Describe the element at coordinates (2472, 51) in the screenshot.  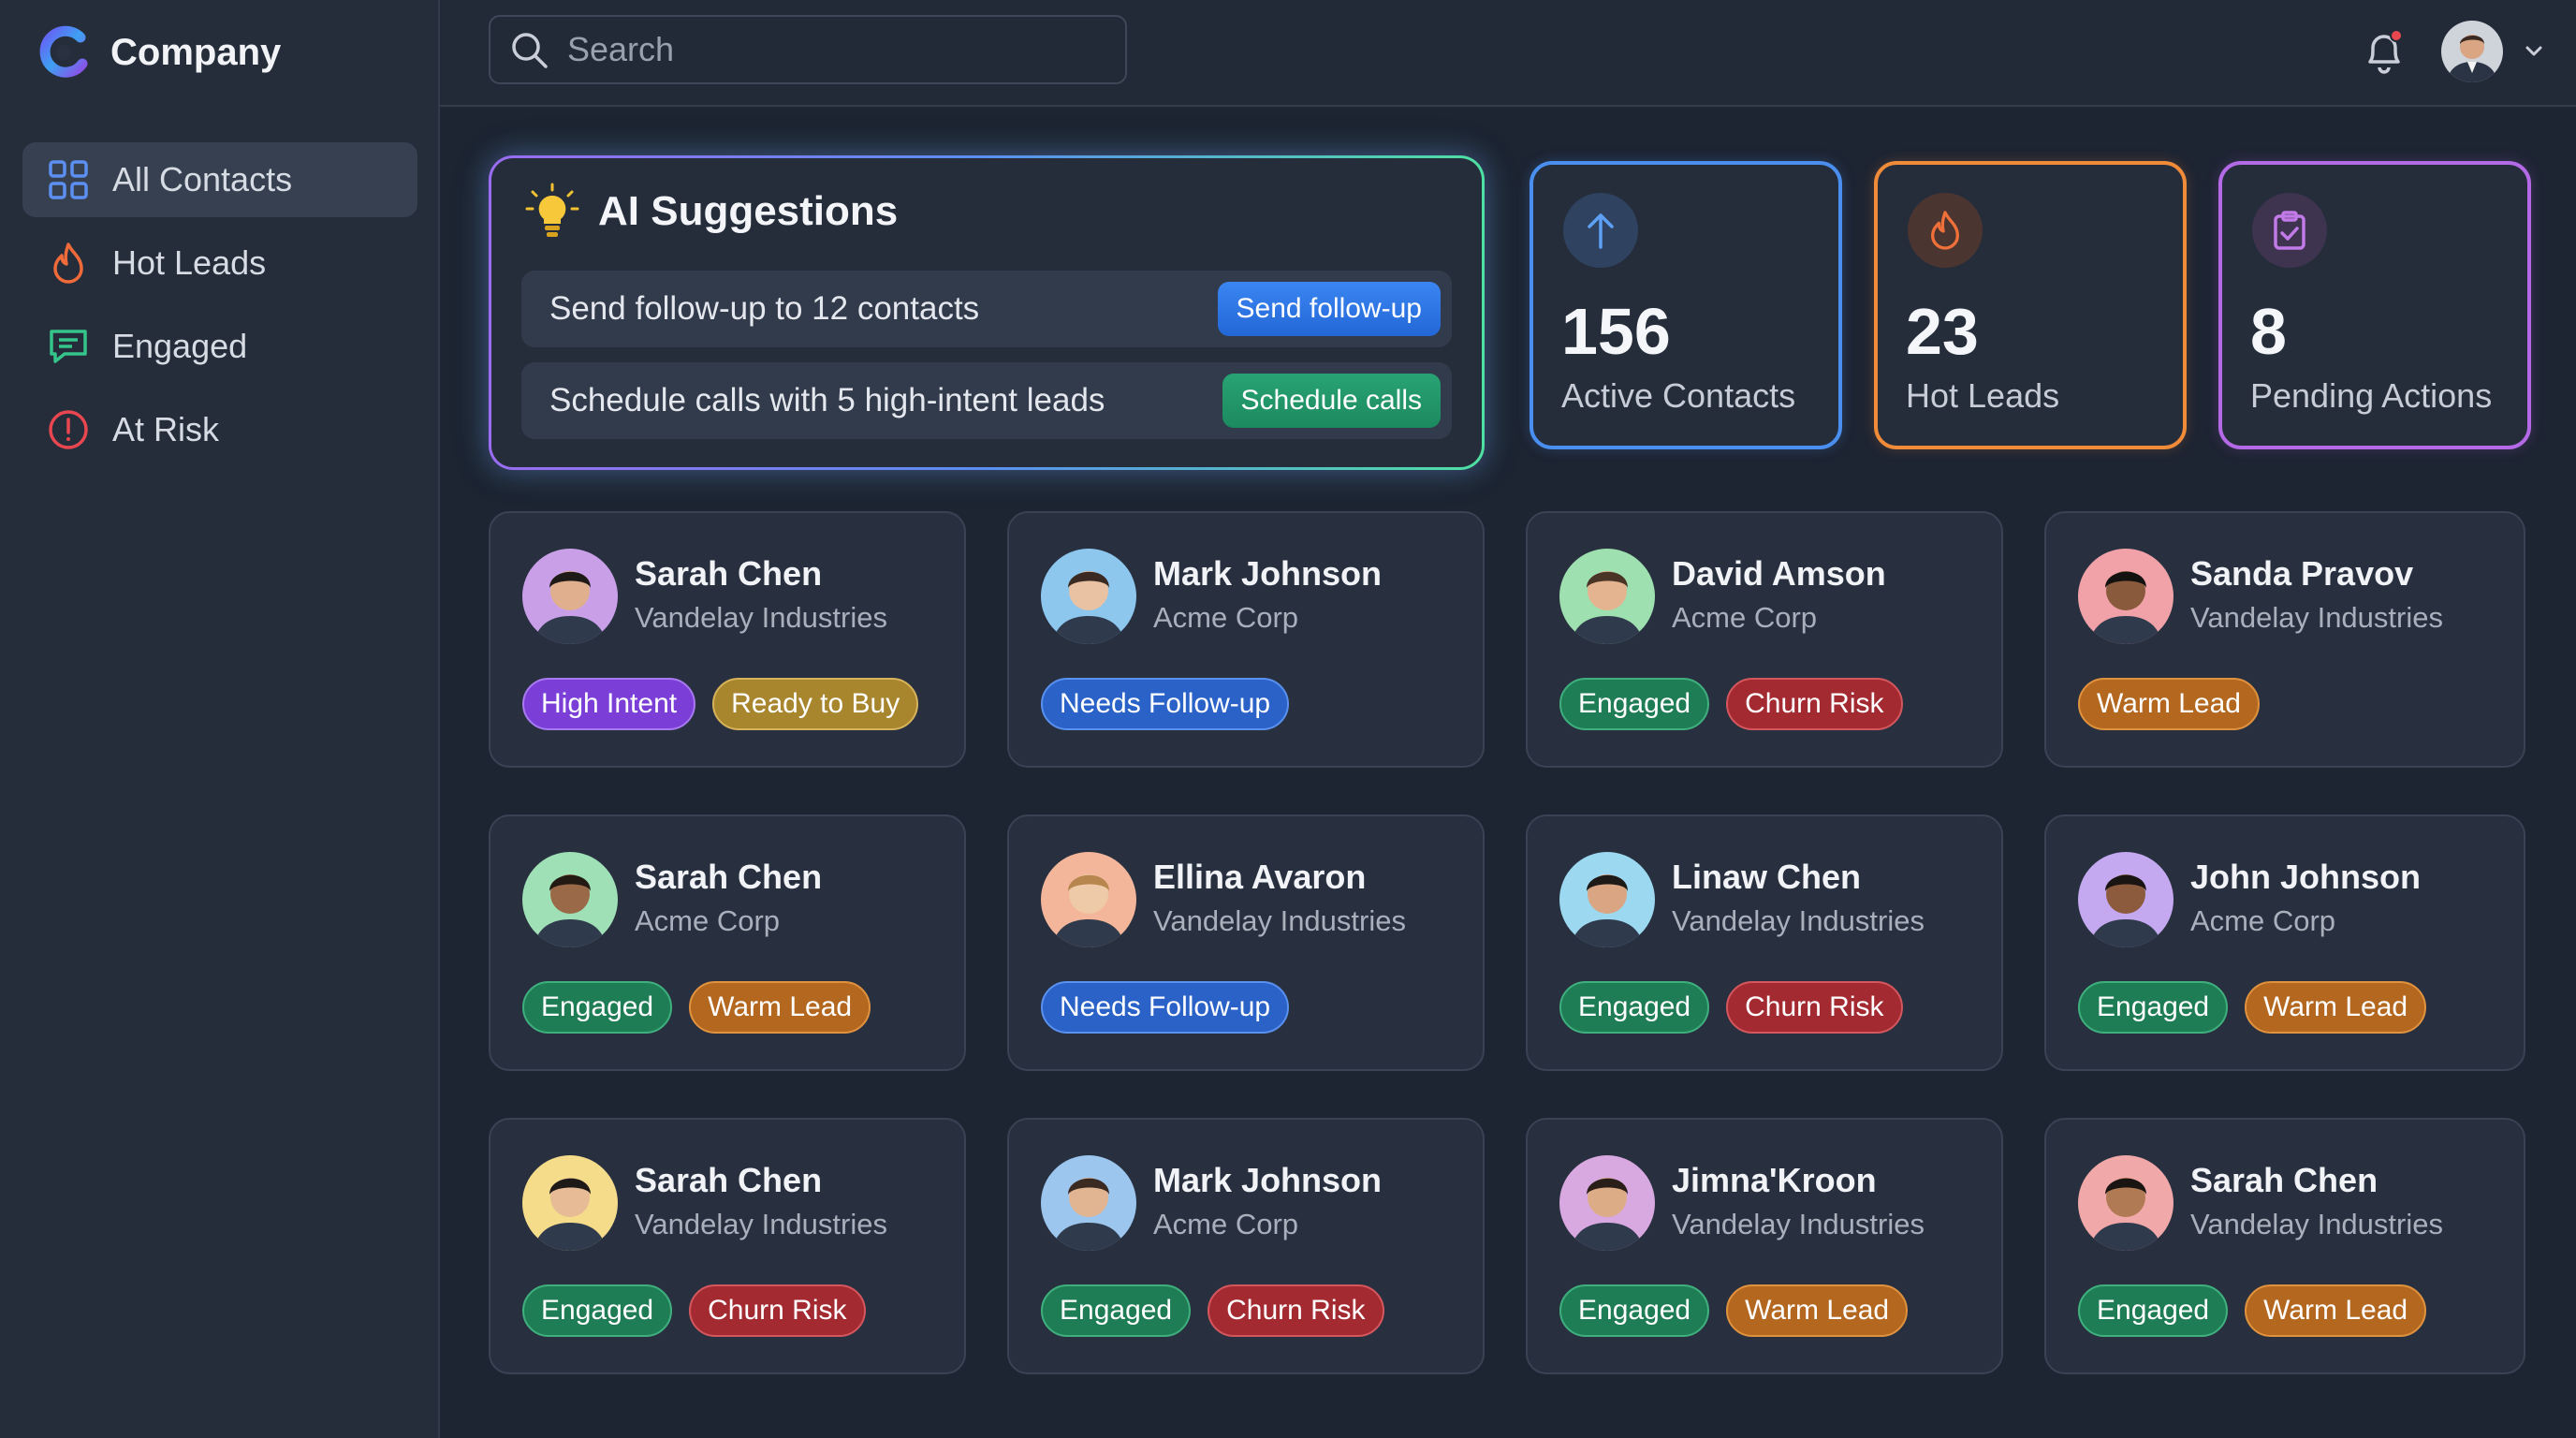
I see `user-avatar` at that location.